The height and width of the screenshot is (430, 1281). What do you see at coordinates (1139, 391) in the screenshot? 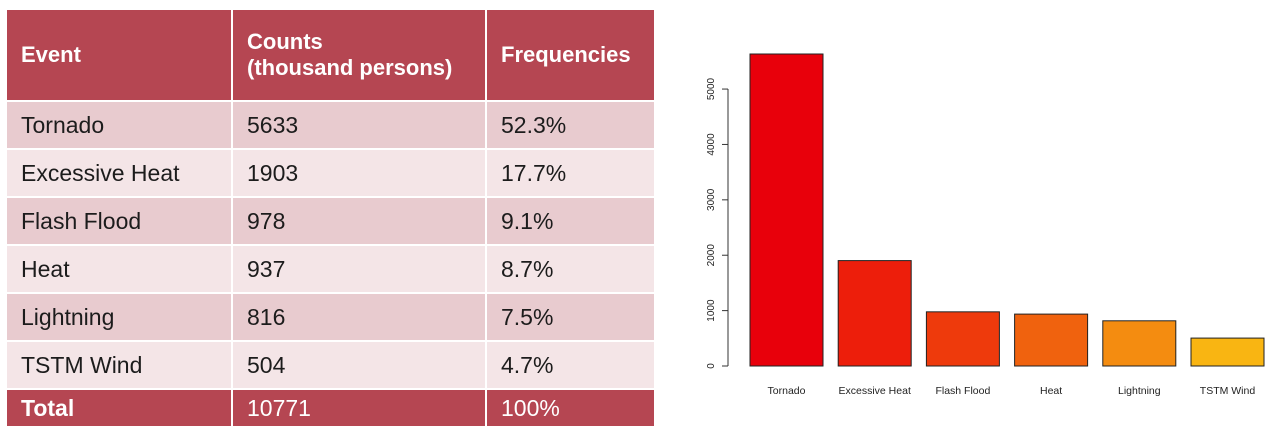
I see `x-tick-label: Lightning` at bounding box center [1139, 391].